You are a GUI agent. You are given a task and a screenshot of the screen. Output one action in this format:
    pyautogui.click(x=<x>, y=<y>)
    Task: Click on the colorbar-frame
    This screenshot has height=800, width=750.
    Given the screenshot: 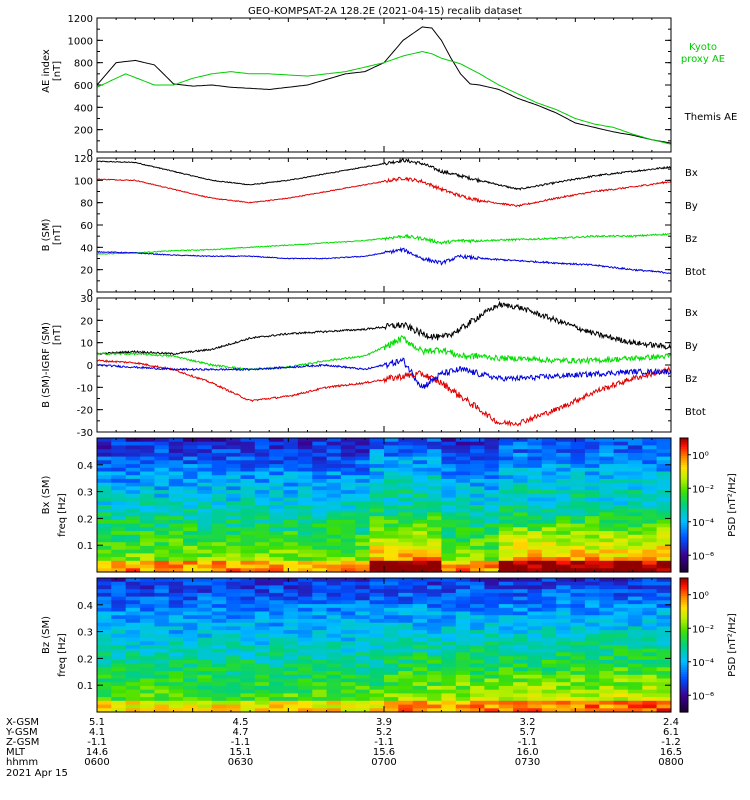 What is the action you would take?
    pyautogui.click(x=684, y=645)
    